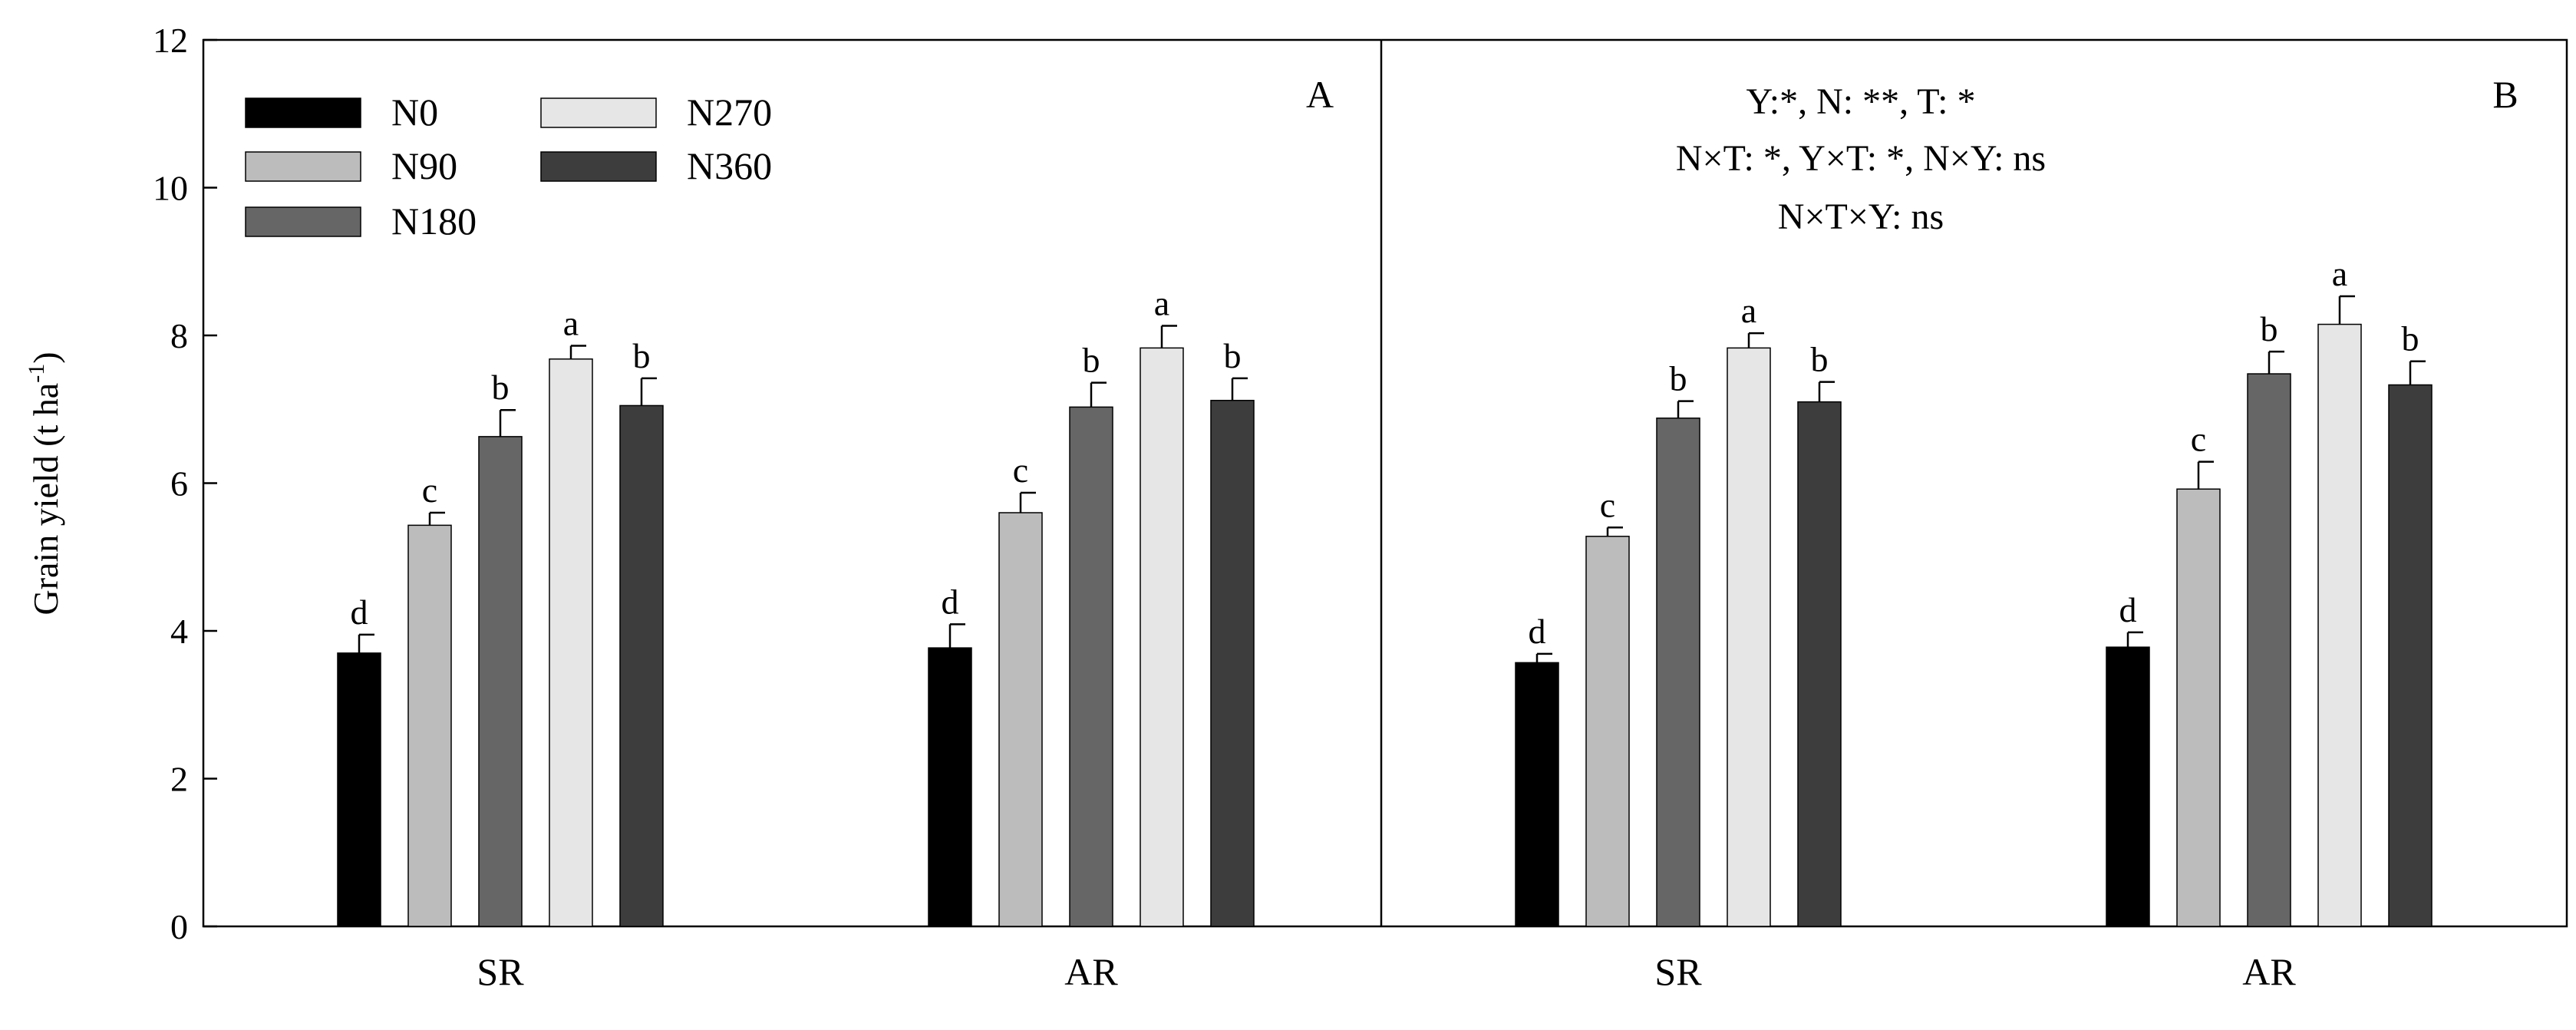 This screenshot has height=1030, width=2576. Describe the element at coordinates (598, 166) in the screenshot. I see `legend-swatch-n360` at that location.